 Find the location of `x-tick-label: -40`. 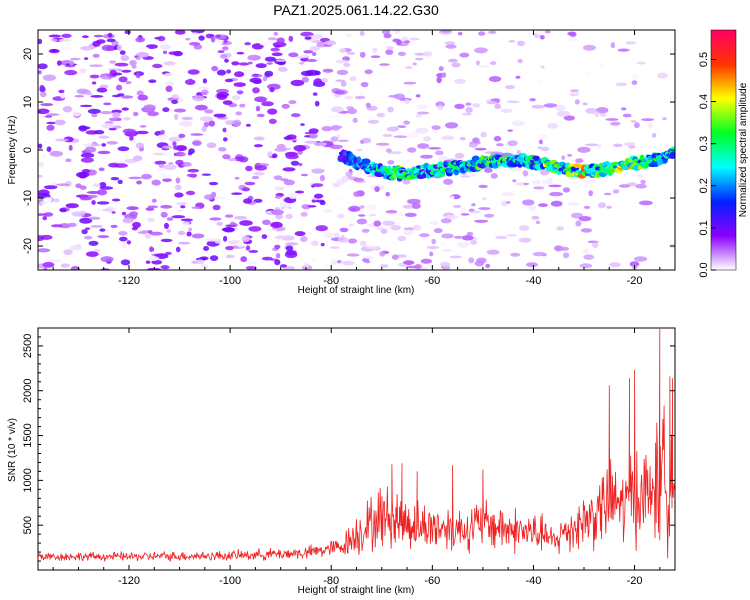

x-tick-label: -40 is located at coordinates (533, 581).